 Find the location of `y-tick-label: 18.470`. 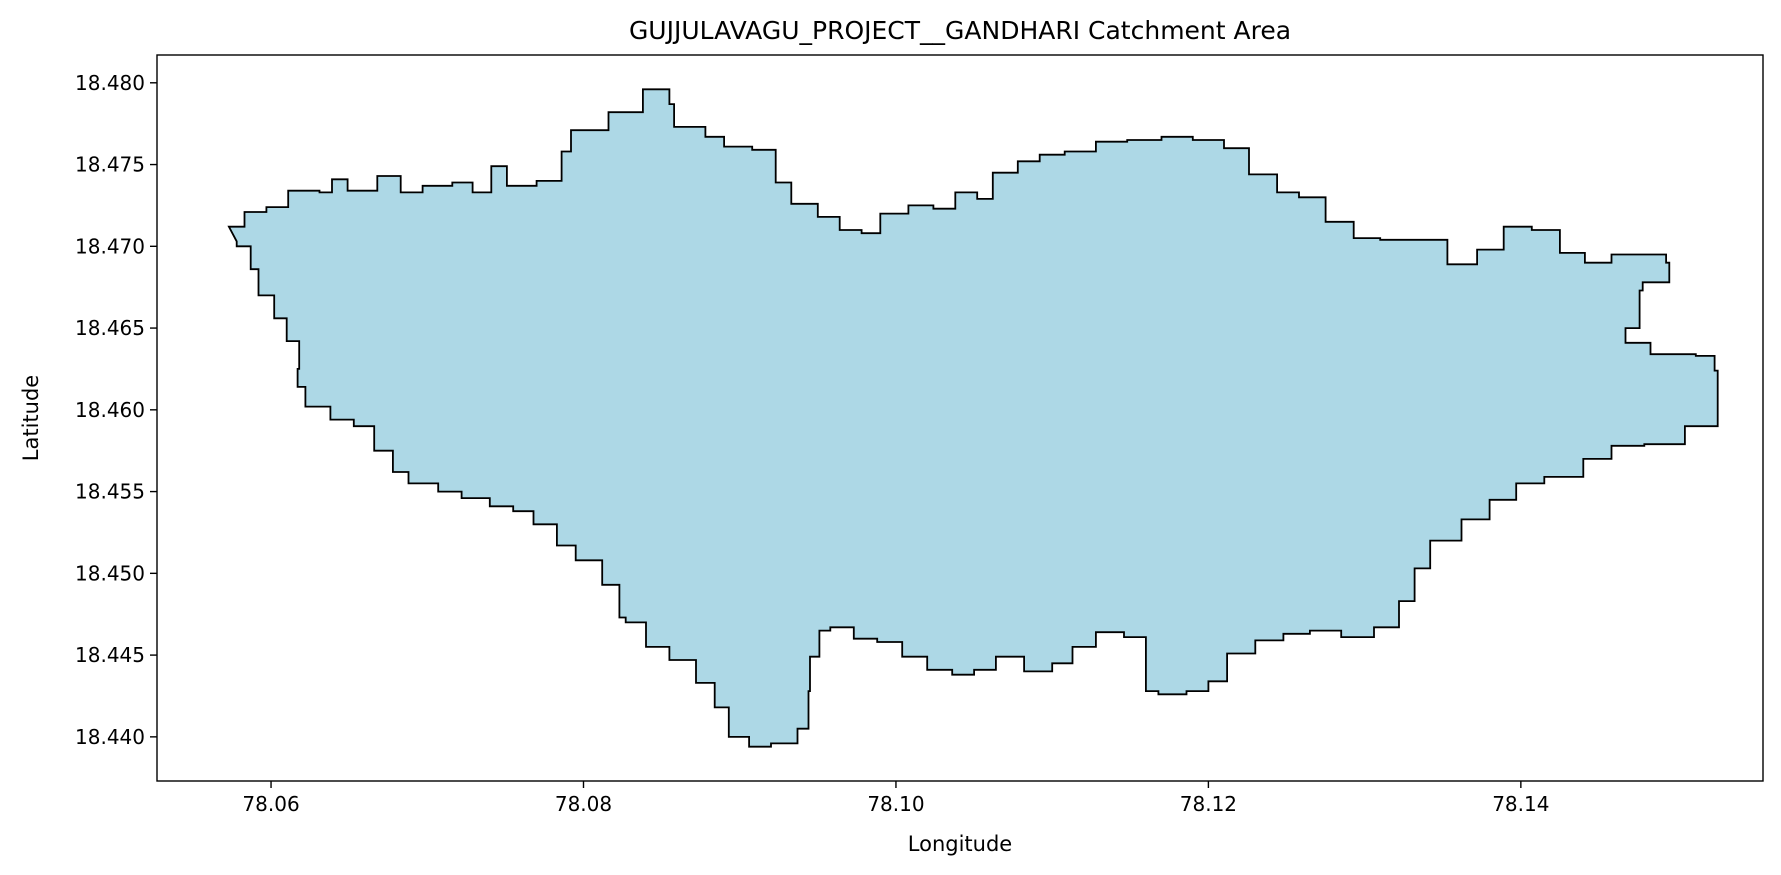

y-tick-label: 18.470 is located at coordinates (110, 246).